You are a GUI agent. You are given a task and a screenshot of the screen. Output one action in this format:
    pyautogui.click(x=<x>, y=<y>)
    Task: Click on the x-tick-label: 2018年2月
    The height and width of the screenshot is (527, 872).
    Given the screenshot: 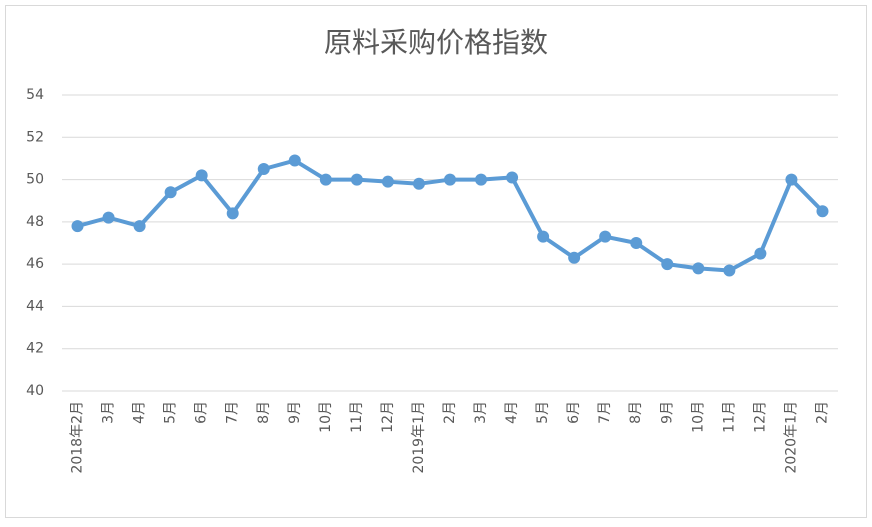 What is the action you would take?
    pyautogui.click(x=78, y=437)
    